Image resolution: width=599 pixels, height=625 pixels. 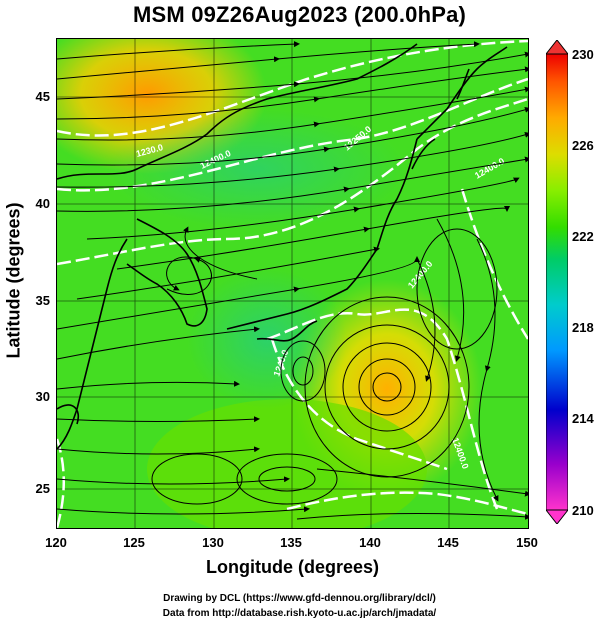 I want to click on colorbar-tick: 218, so click(x=583, y=327).